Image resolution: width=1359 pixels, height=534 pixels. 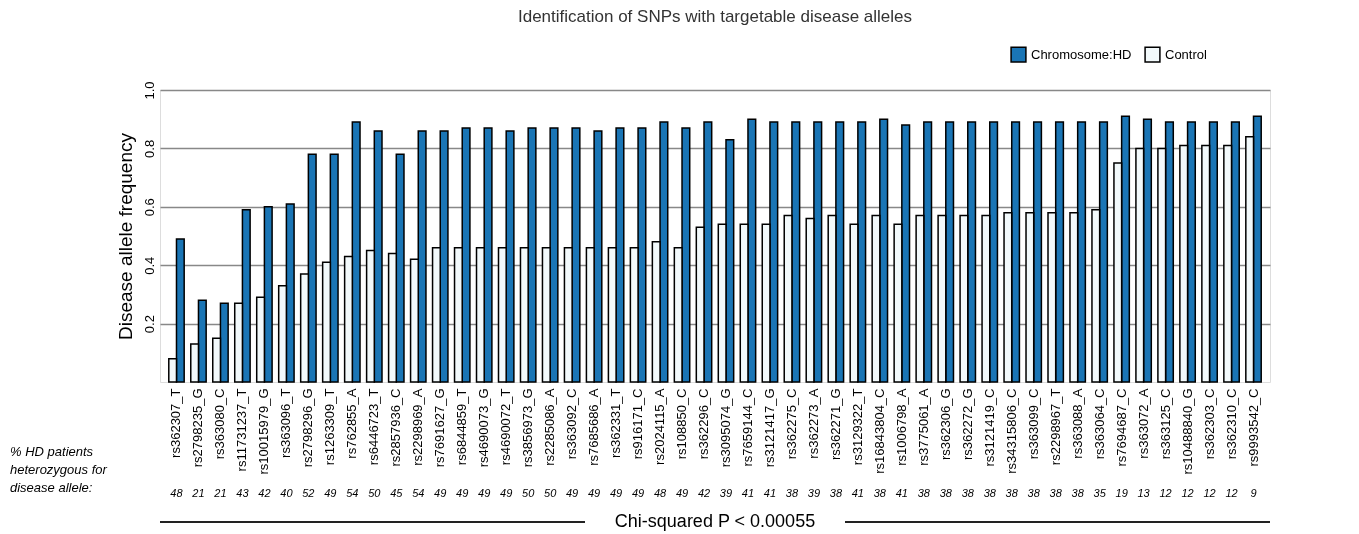 What do you see at coordinates (682, 424) in the screenshot?
I see `x-tick-label: rs108850_C` at bounding box center [682, 424].